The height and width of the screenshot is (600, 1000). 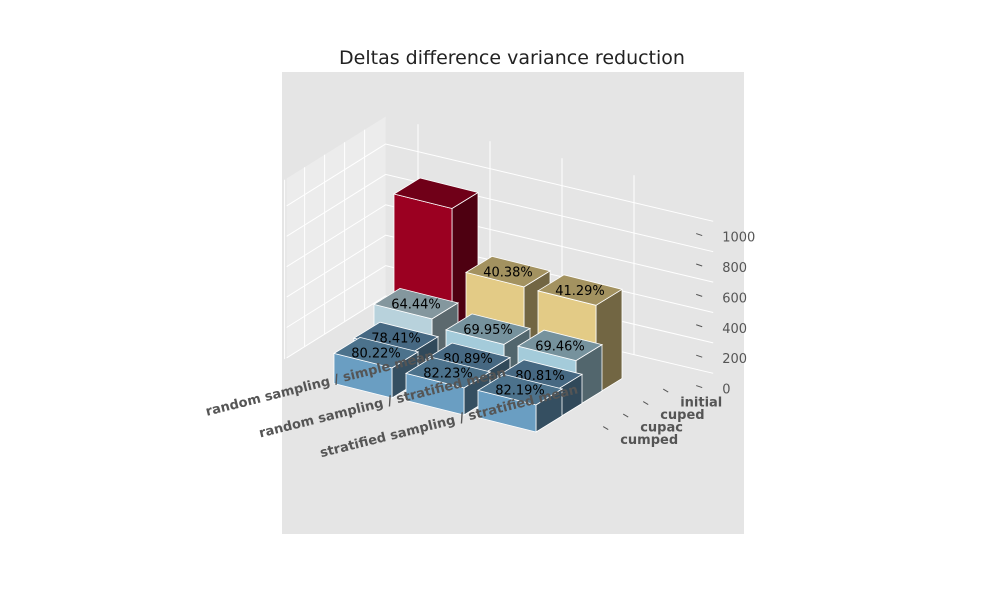 I want to click on y-category-label: cuped, so click(x=682, y=415).